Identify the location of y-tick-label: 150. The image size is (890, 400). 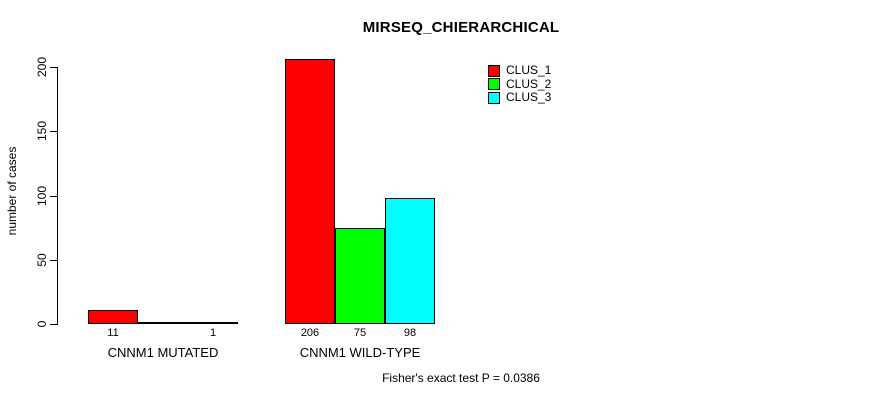
(42, 131).